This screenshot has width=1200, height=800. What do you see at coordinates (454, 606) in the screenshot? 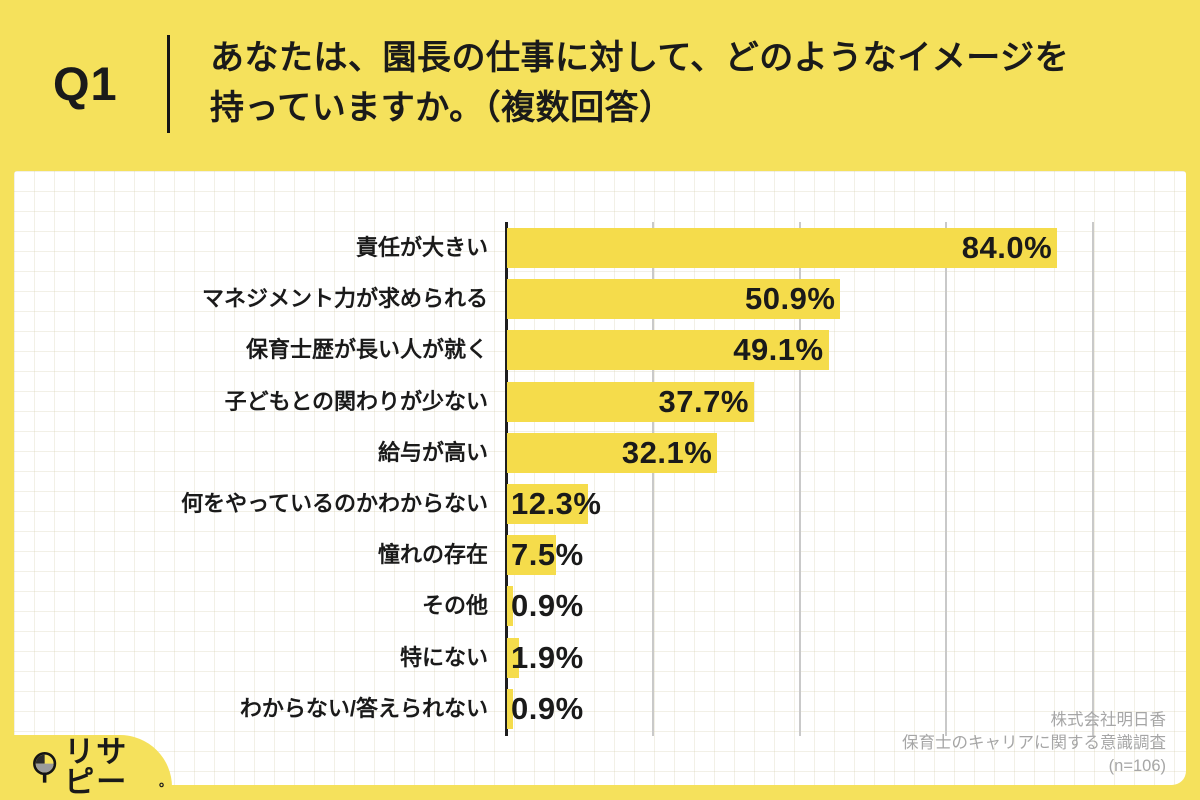
I see `category-label: その他` at bounding box center [454, 606].